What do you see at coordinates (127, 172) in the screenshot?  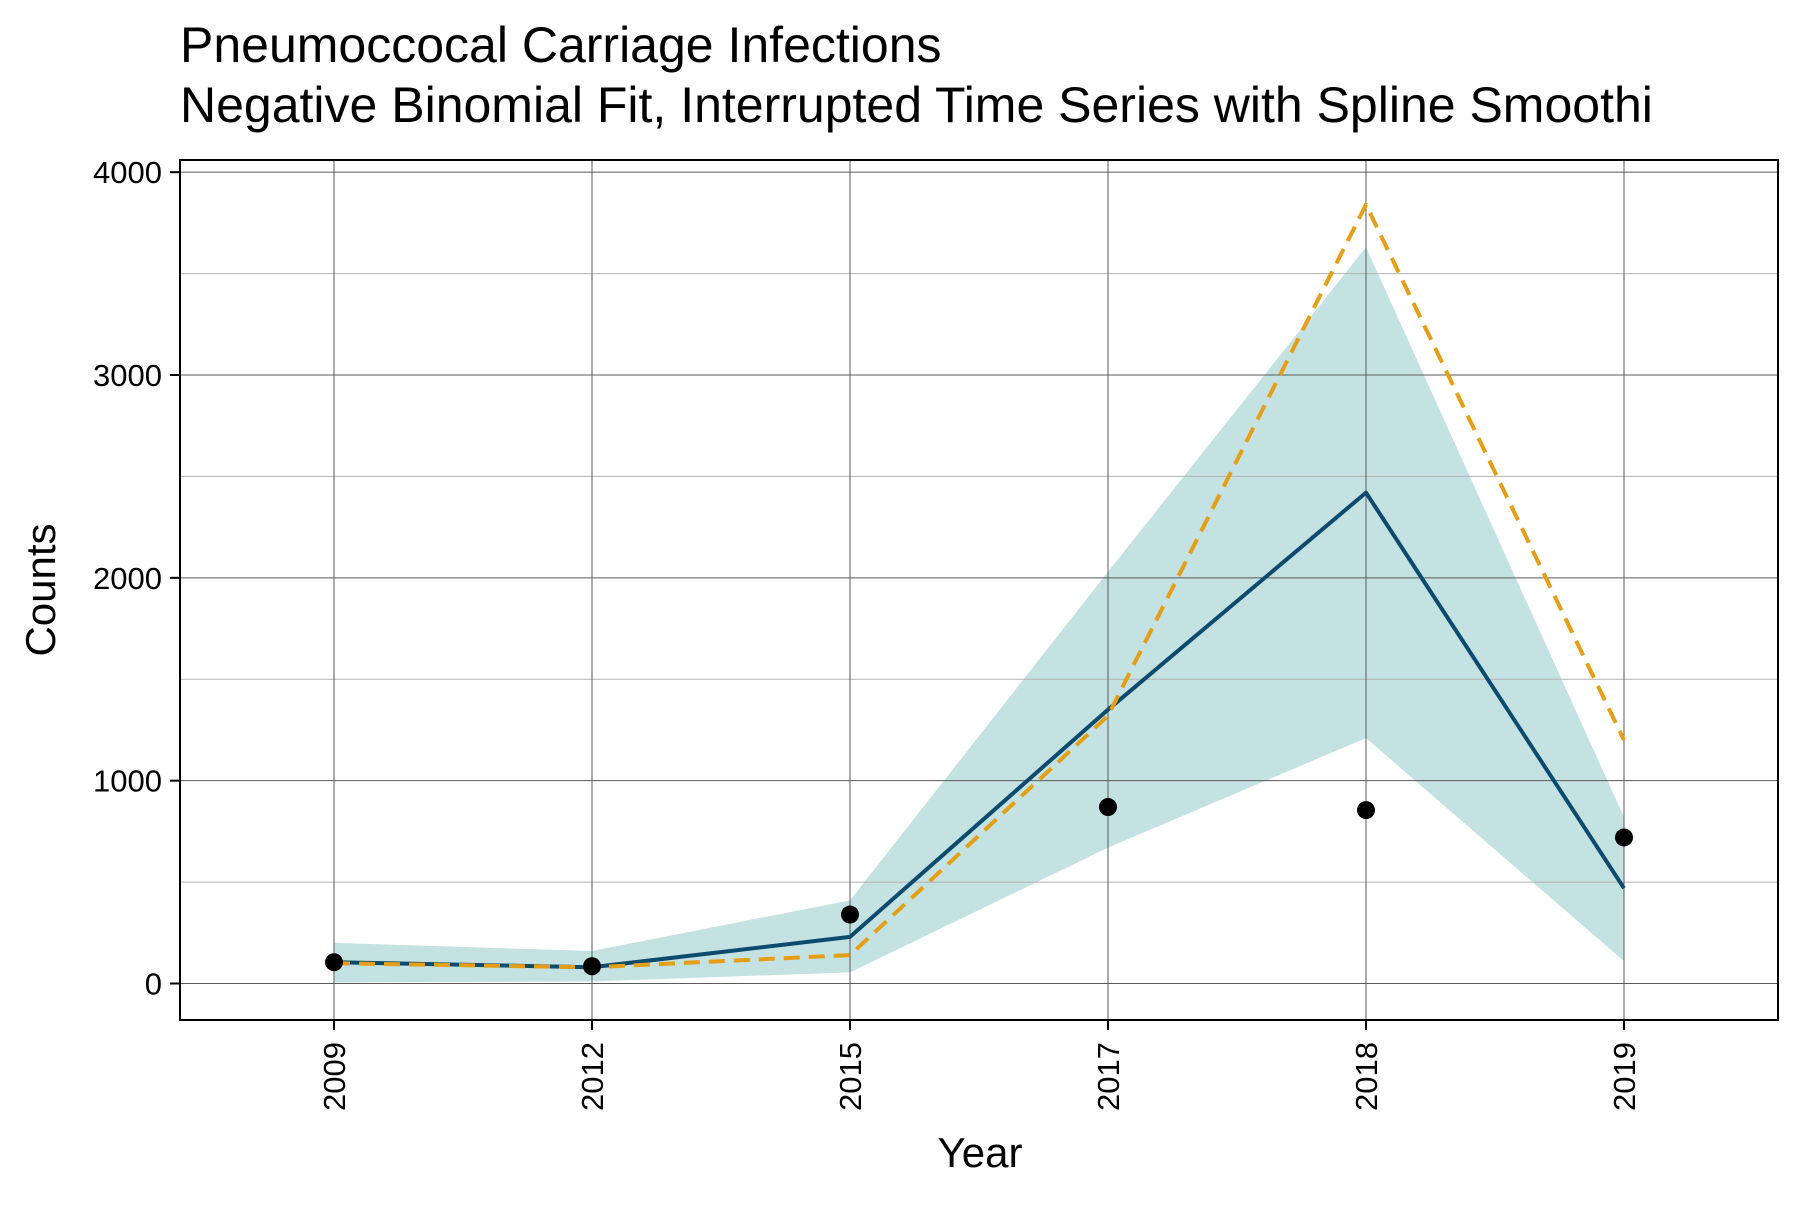 I see `y-tick-label: 4000` at bounding box center [127, 172].